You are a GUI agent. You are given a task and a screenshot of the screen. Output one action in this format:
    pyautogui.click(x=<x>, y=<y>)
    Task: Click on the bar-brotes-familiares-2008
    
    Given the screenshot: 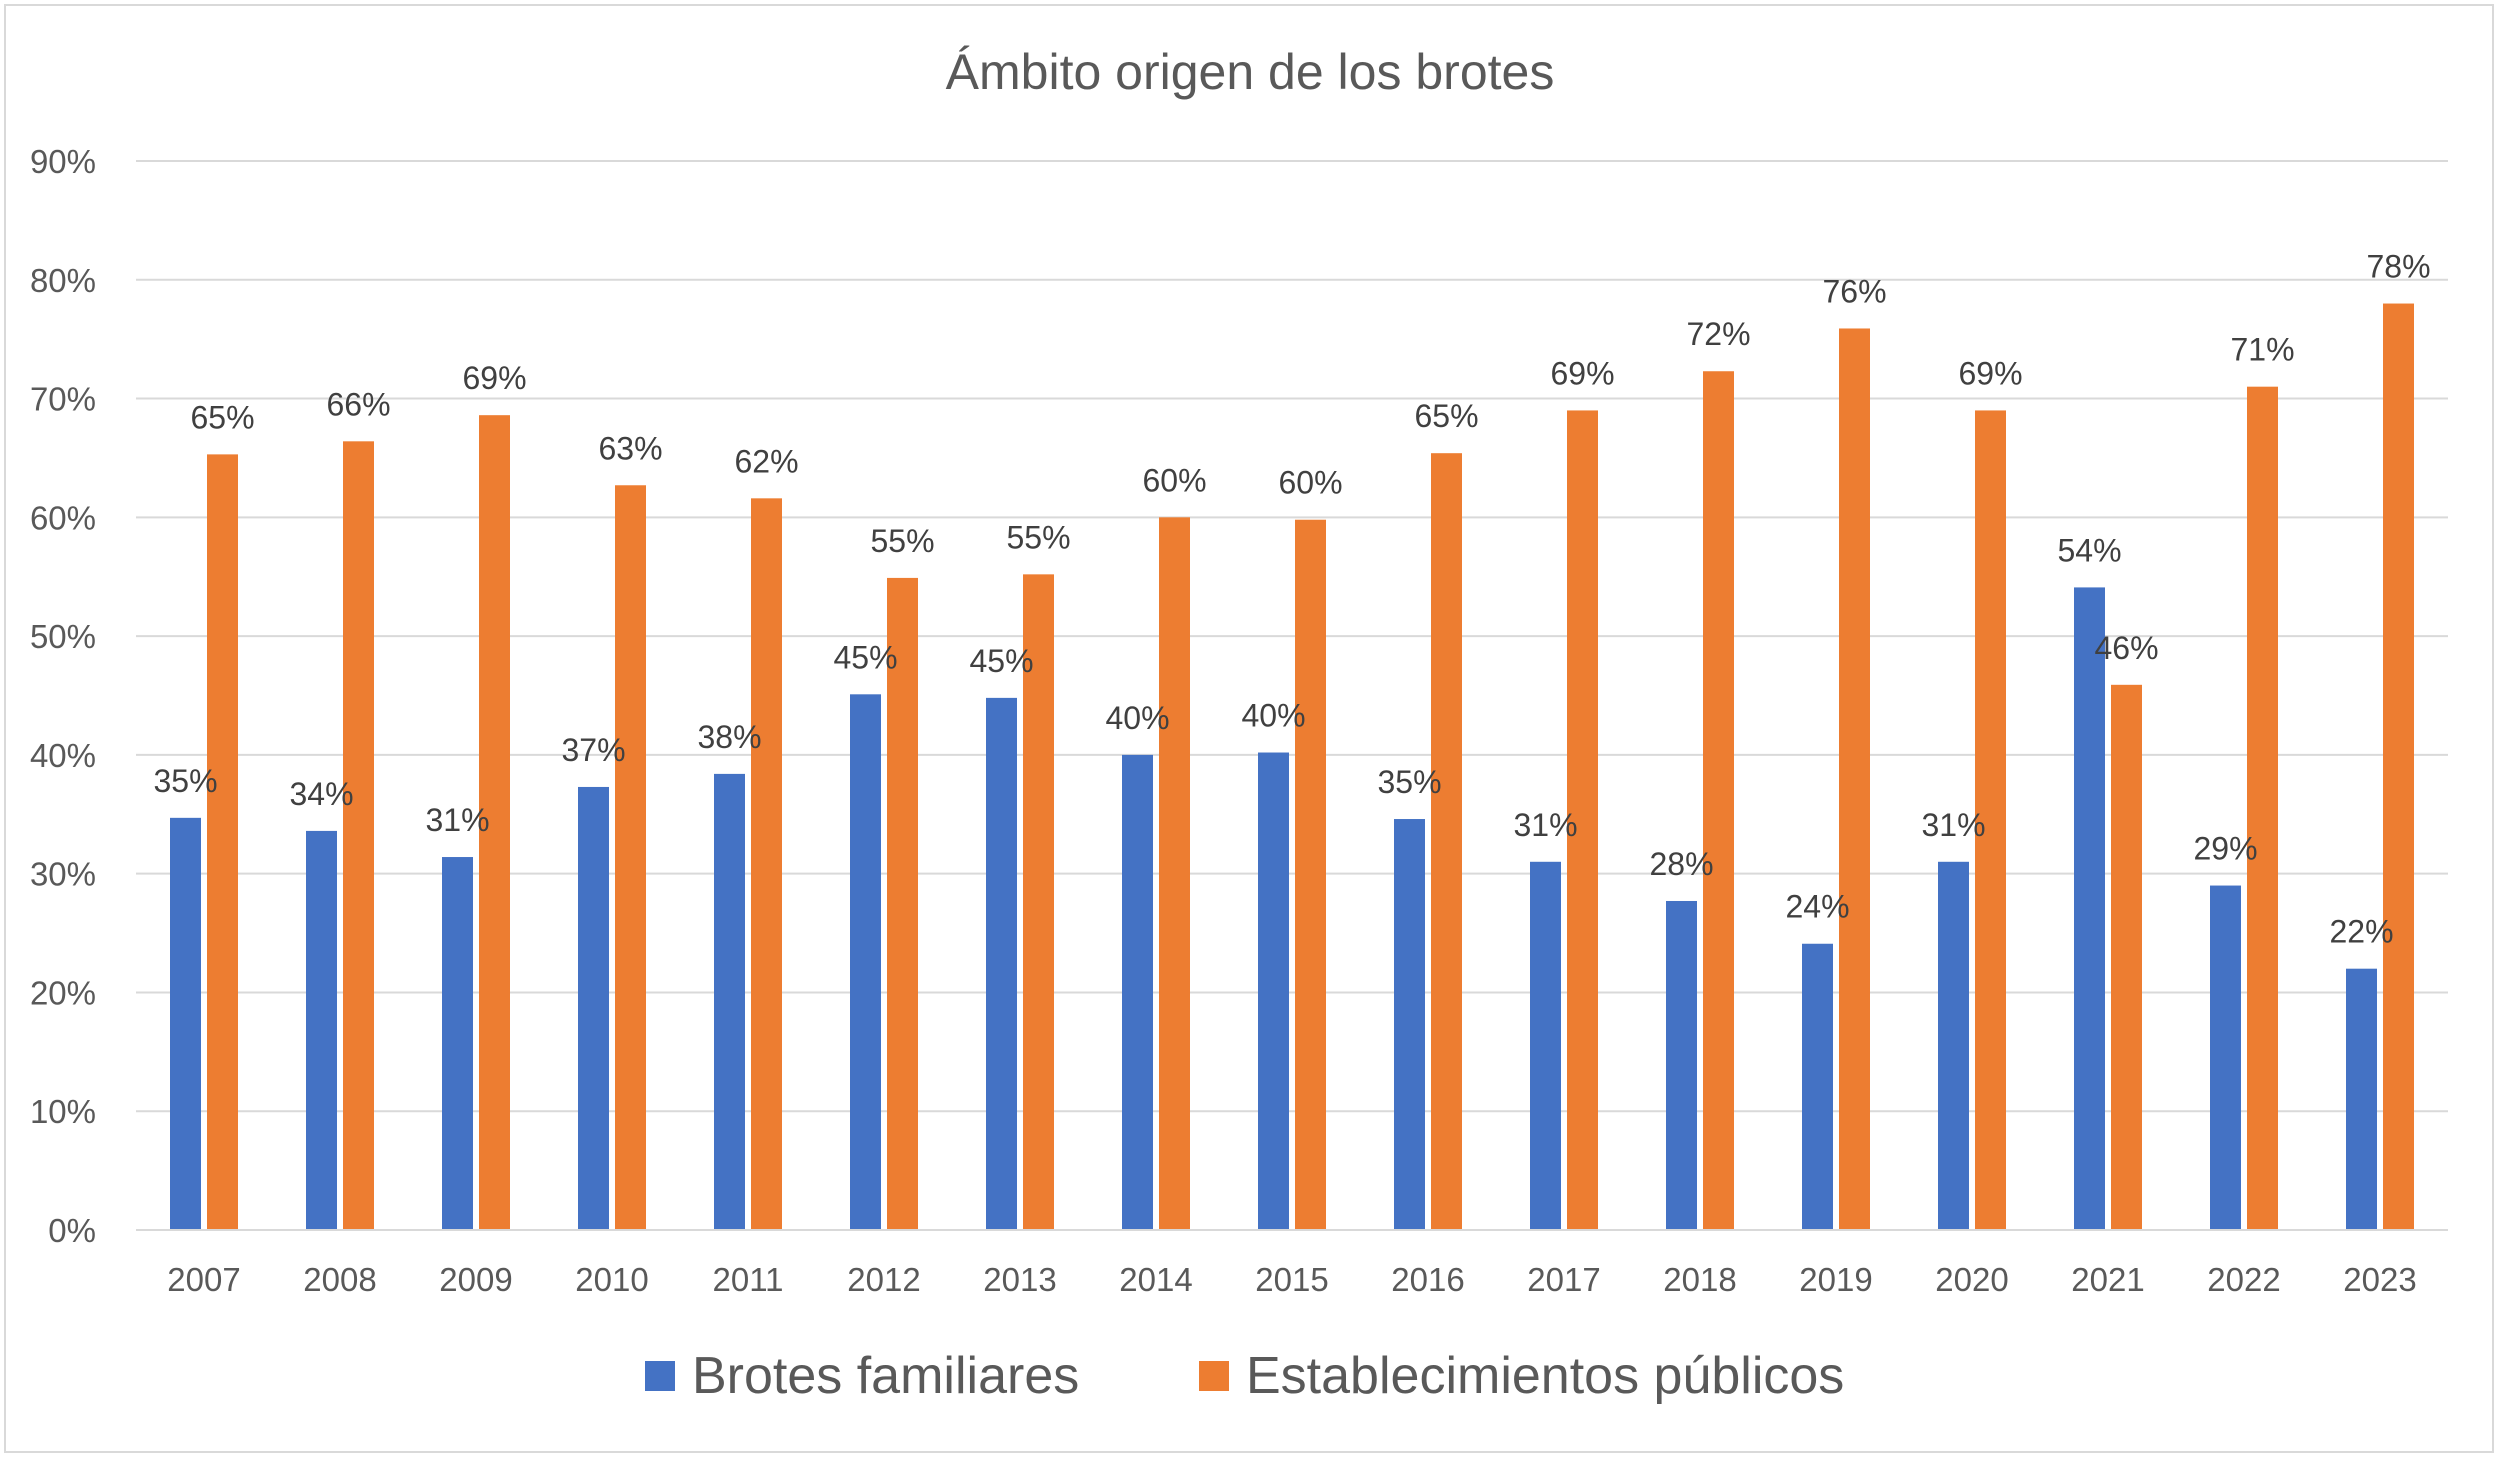 What is the action you would take?
    pyautogui.click(x=321, y=1030)
    